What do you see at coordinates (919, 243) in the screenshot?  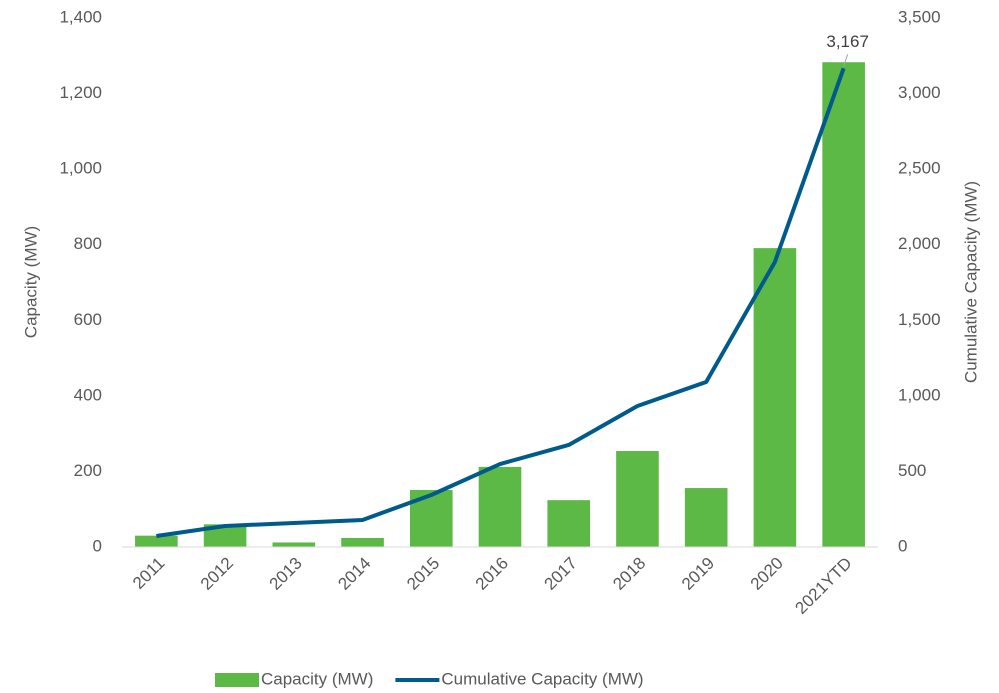 I see `y2-tick-label: 2,000` at bounding box center [919, 243].